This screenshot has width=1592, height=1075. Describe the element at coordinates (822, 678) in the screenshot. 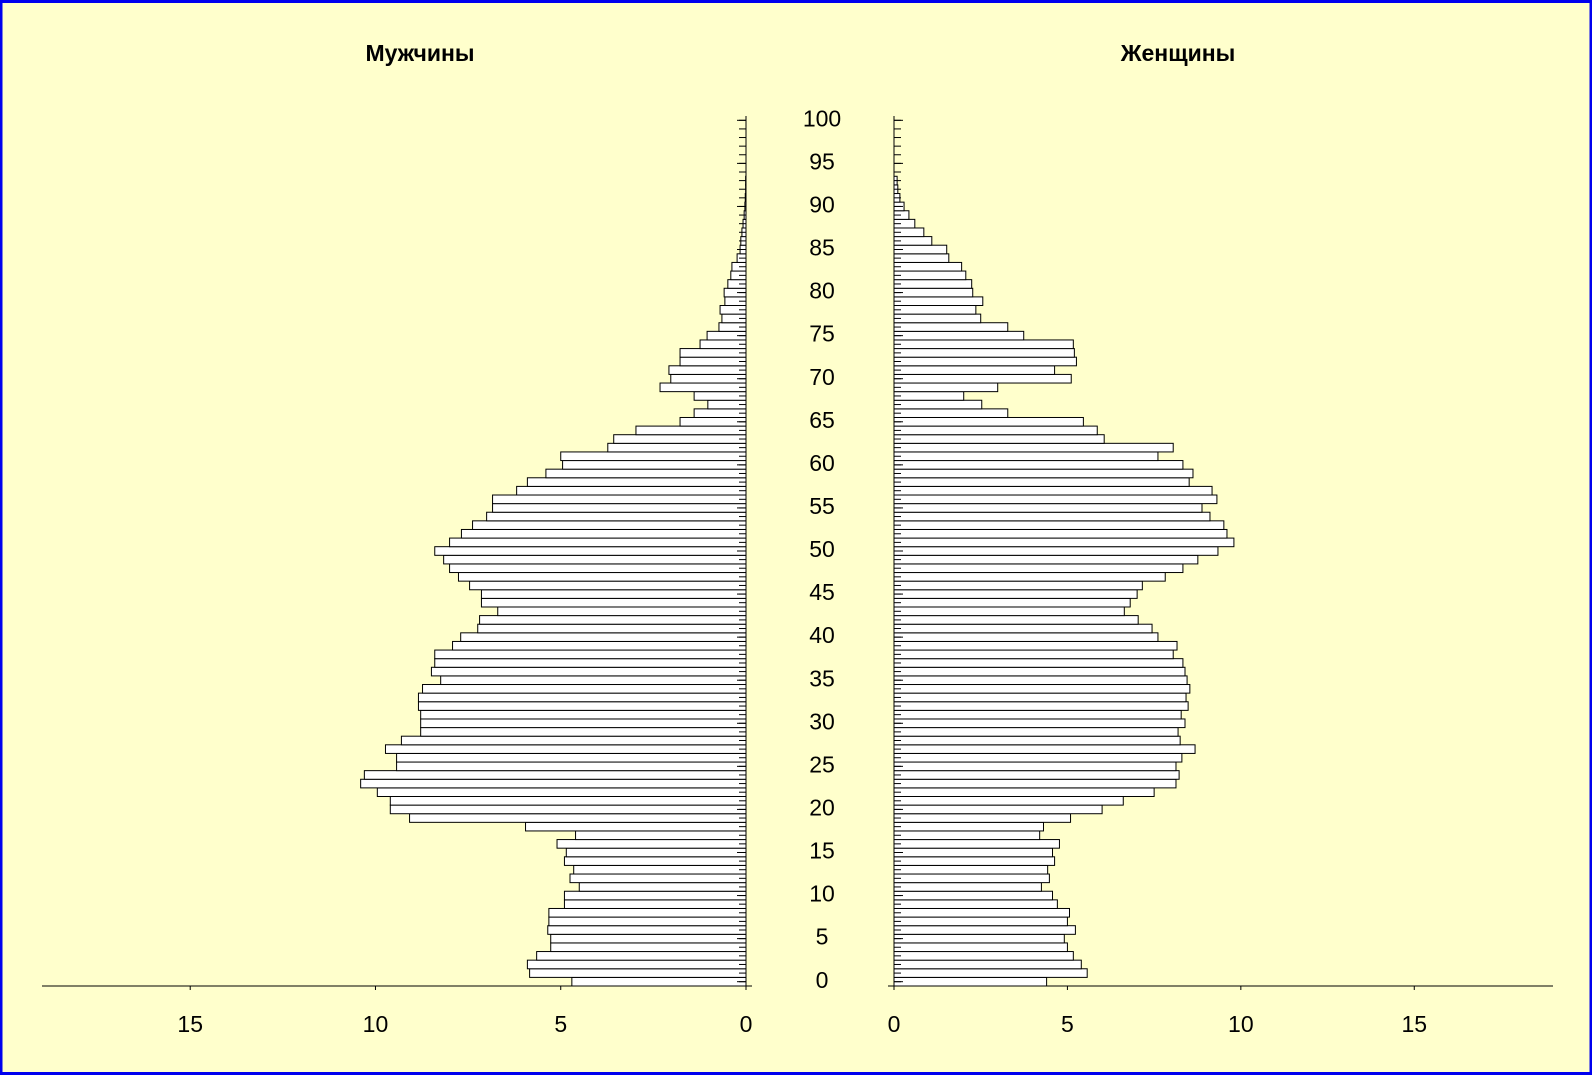

I see `y-tick-label: 35` at that location.